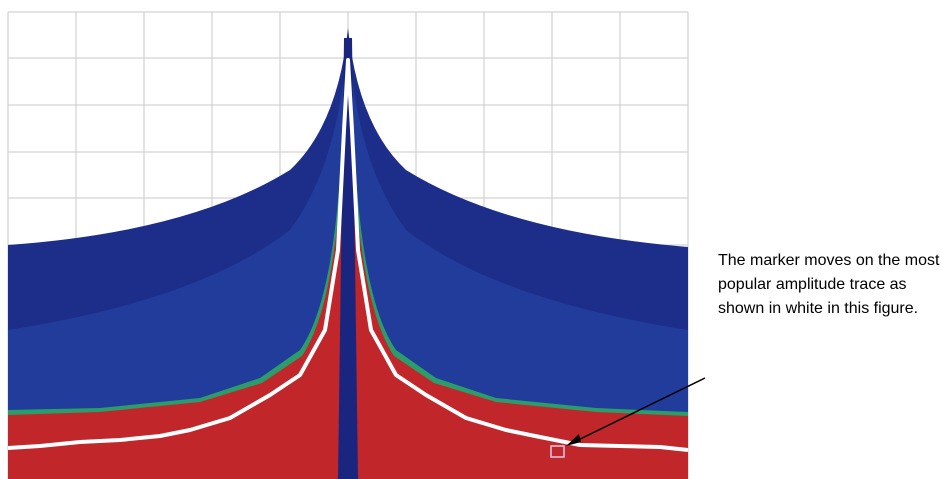  I want to click on marker, so click(557, 451).